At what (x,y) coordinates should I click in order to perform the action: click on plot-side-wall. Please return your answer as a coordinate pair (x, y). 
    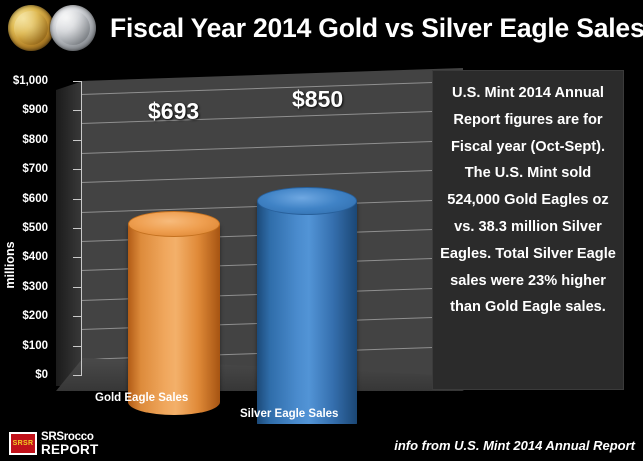
    Looking at the image, I should click on (69, 233).